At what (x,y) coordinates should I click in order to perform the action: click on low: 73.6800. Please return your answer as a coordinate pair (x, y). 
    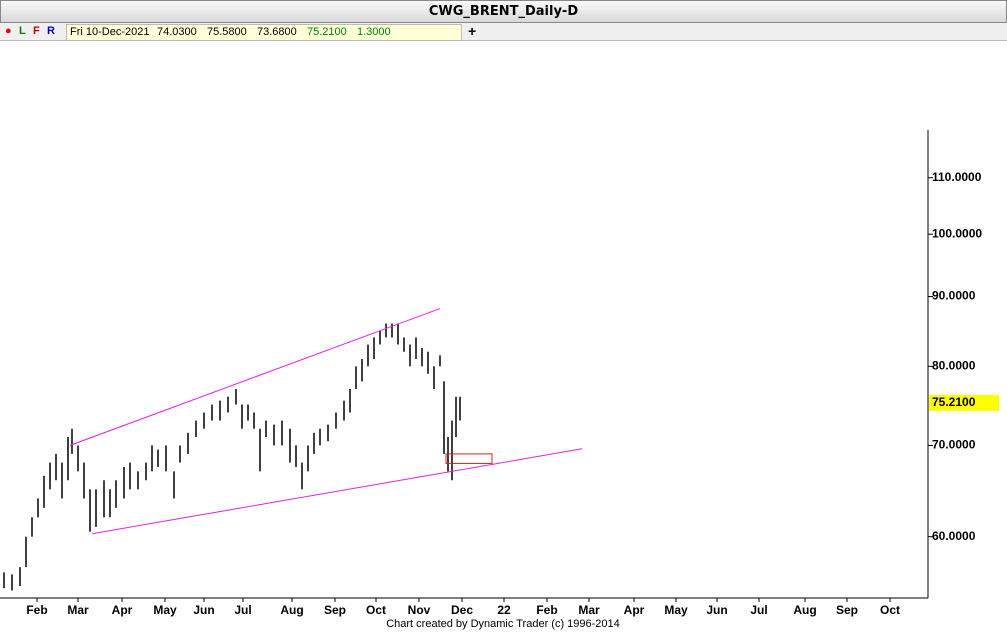
    Looking at the image, I should click on (277, 32).